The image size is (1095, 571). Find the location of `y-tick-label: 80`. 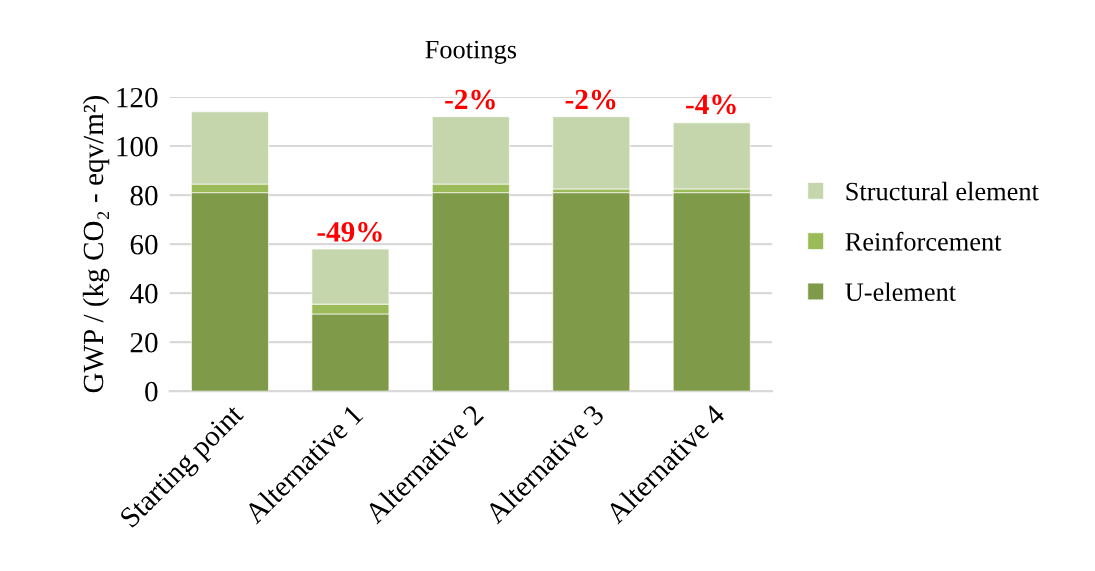

y-tick-label: 80 is located at coordinates (144, 195).